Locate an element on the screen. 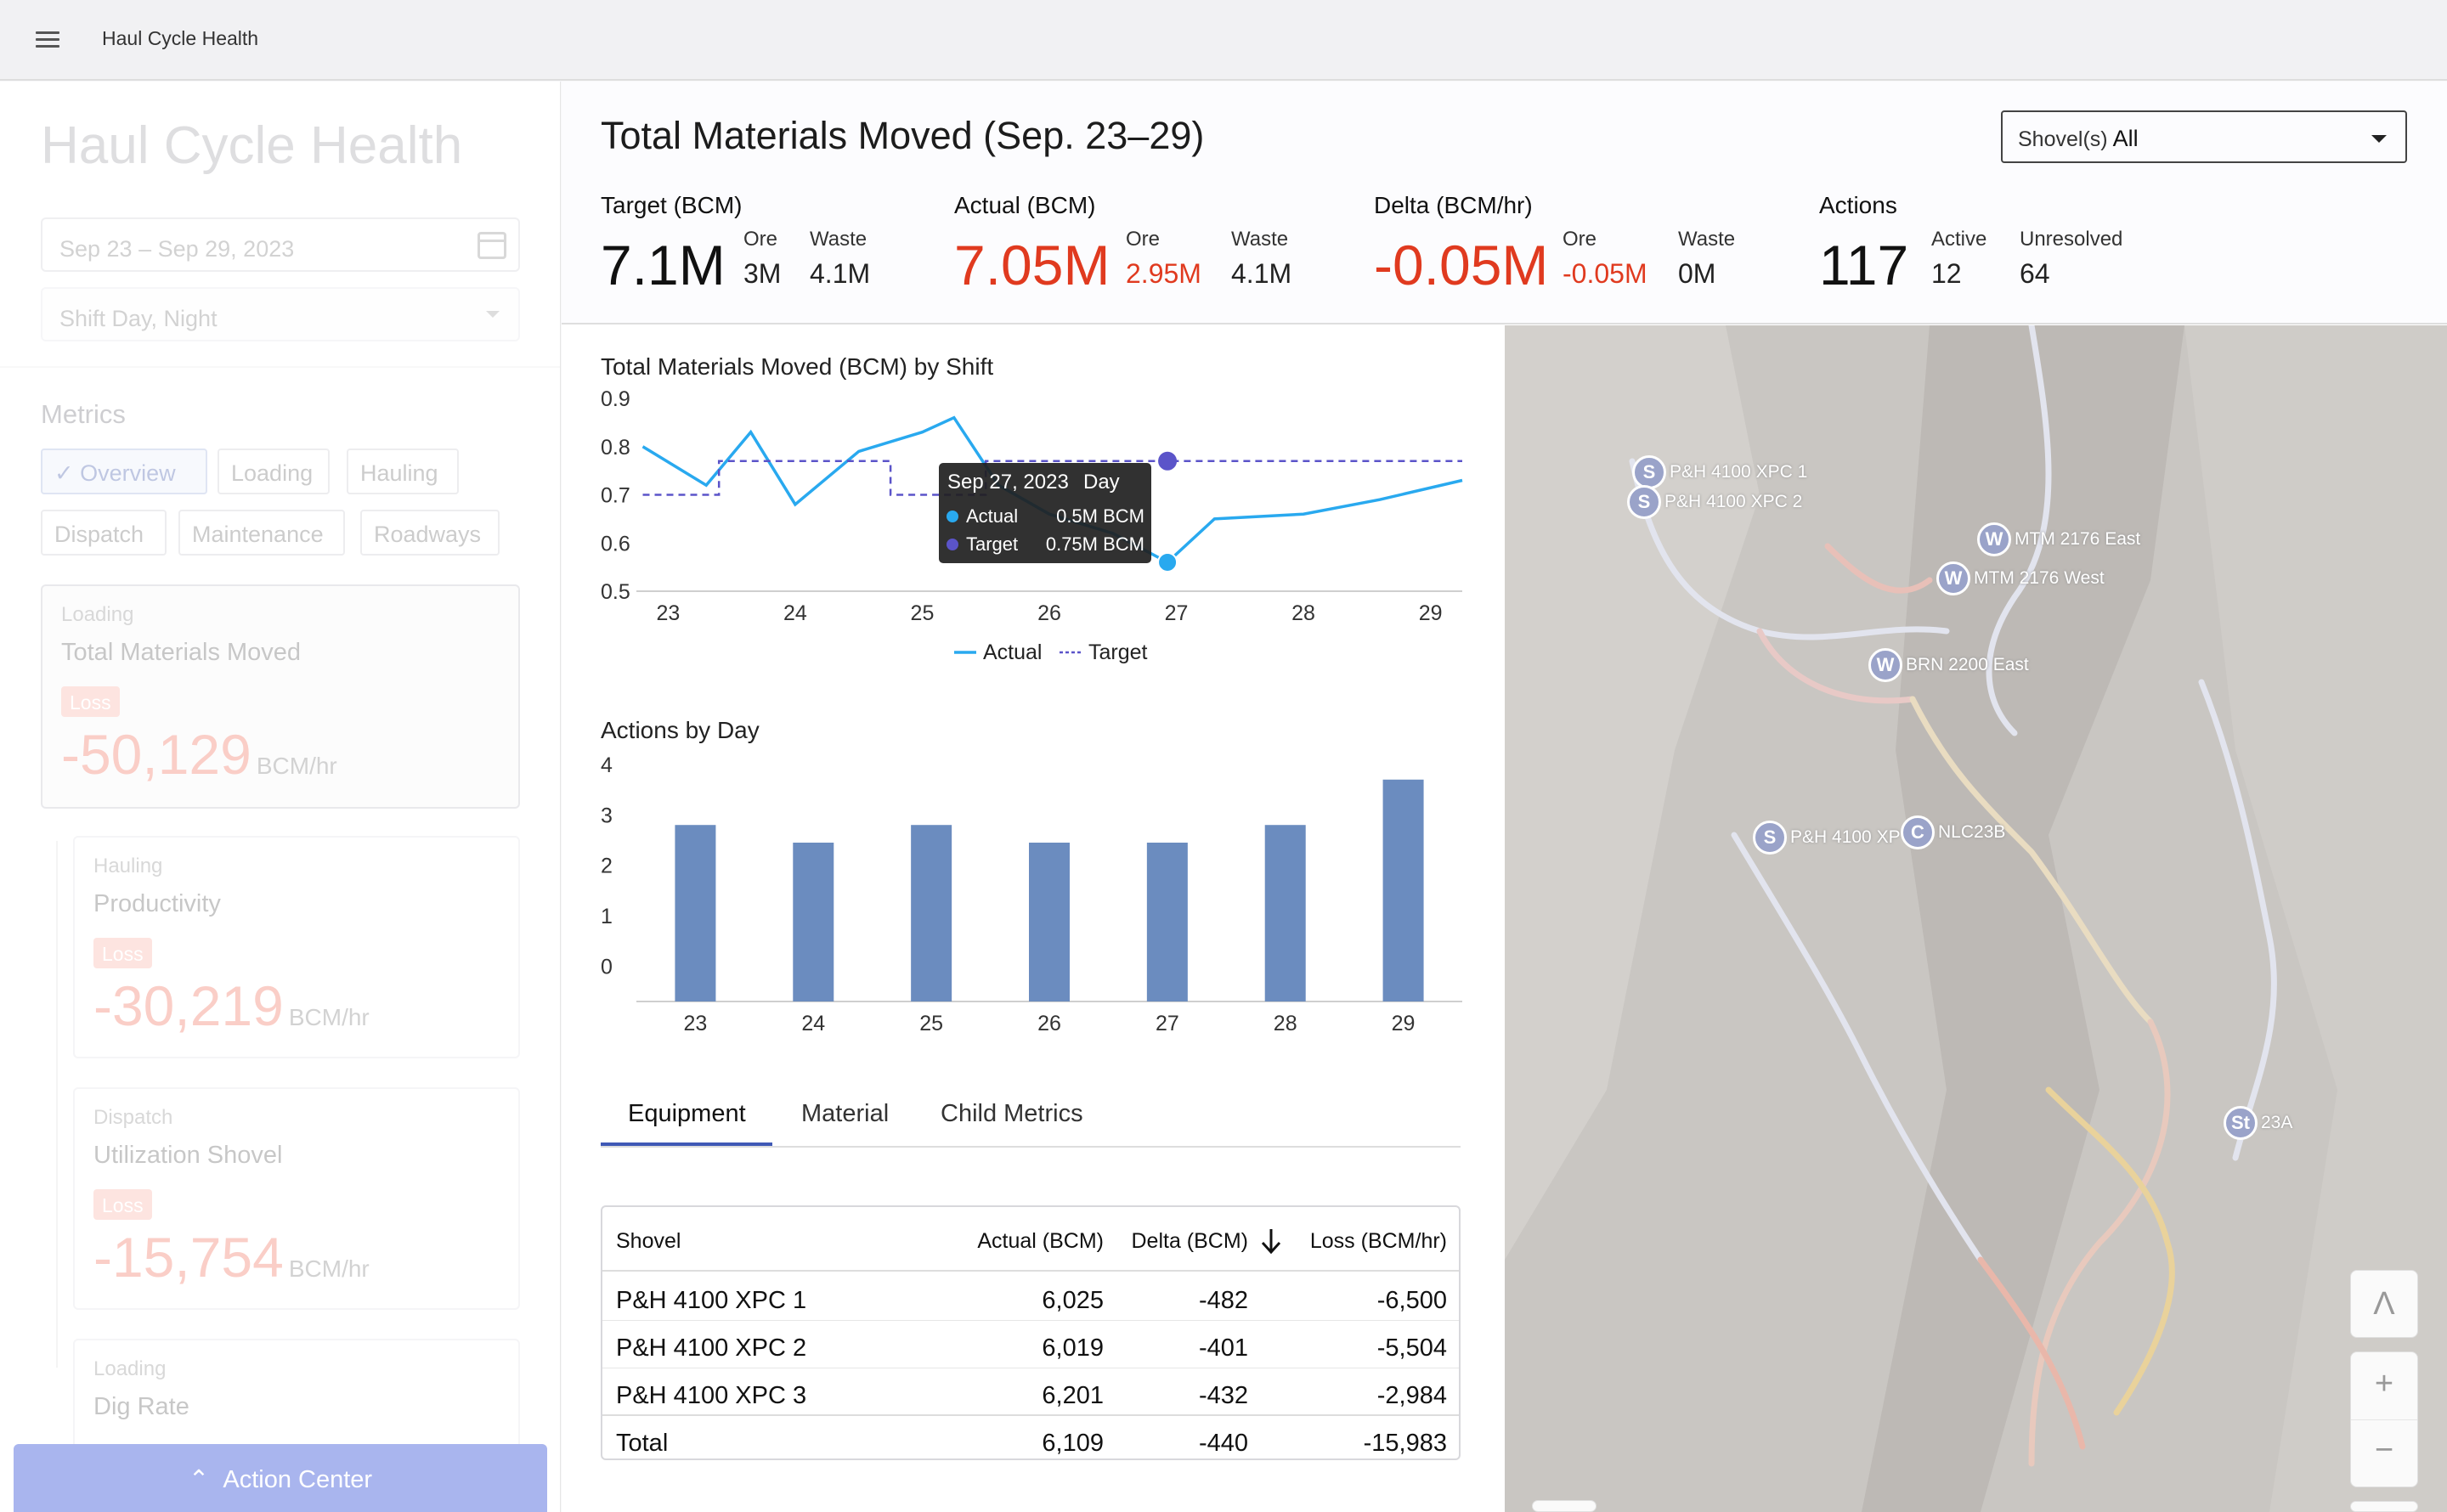 This screenshot has height=1512, width=2447. chip-loading: Loading is located at coordinates (274, 471).